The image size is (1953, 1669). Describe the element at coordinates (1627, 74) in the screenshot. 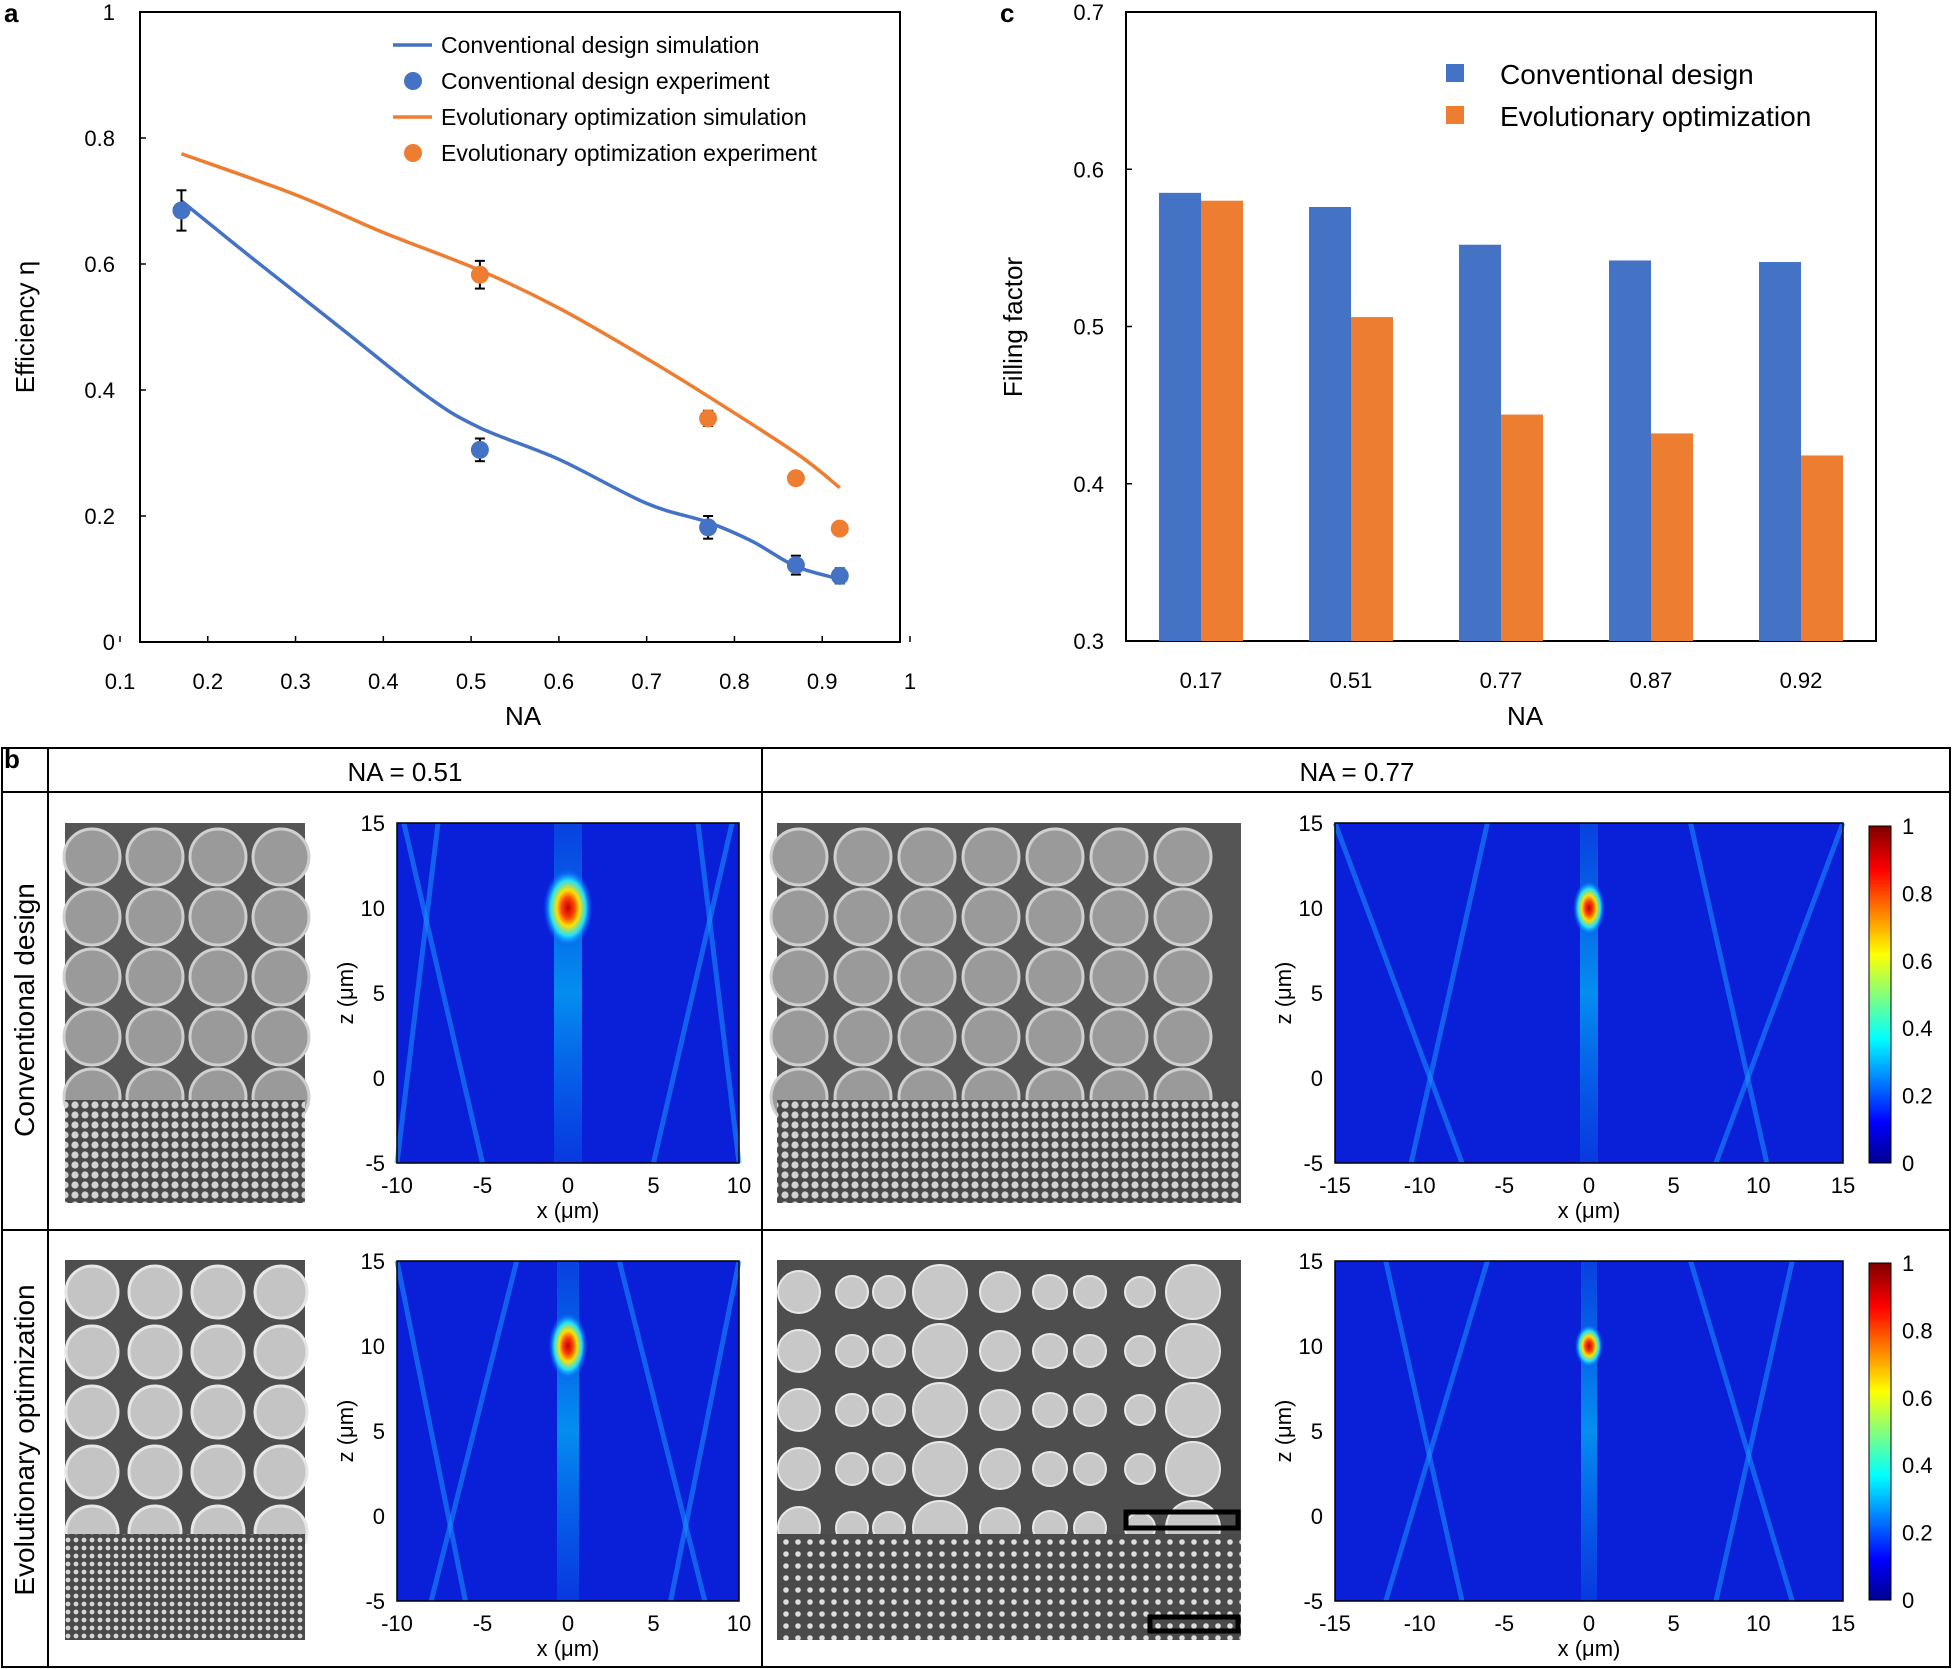

I see `legend-label: Conventional design` at that location.